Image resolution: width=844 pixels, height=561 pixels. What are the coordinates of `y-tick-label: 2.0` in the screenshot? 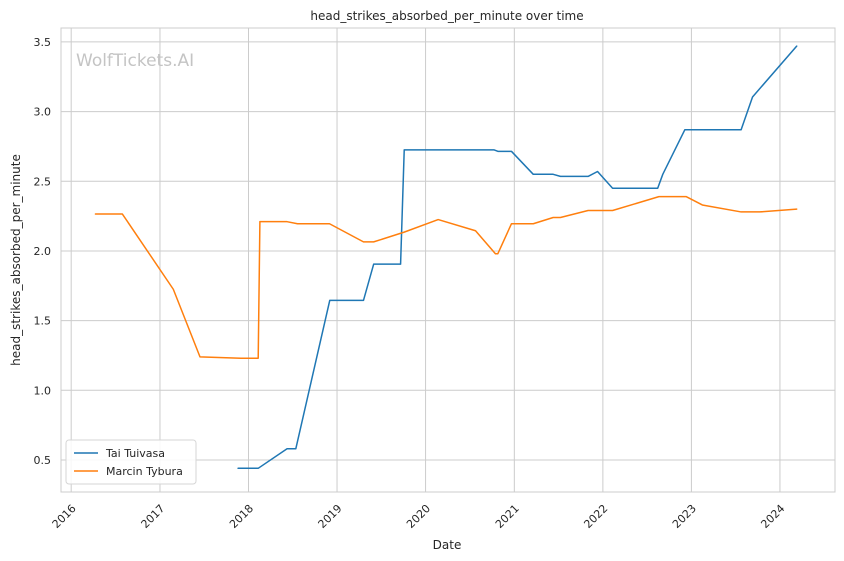 It's located at (43, 251).